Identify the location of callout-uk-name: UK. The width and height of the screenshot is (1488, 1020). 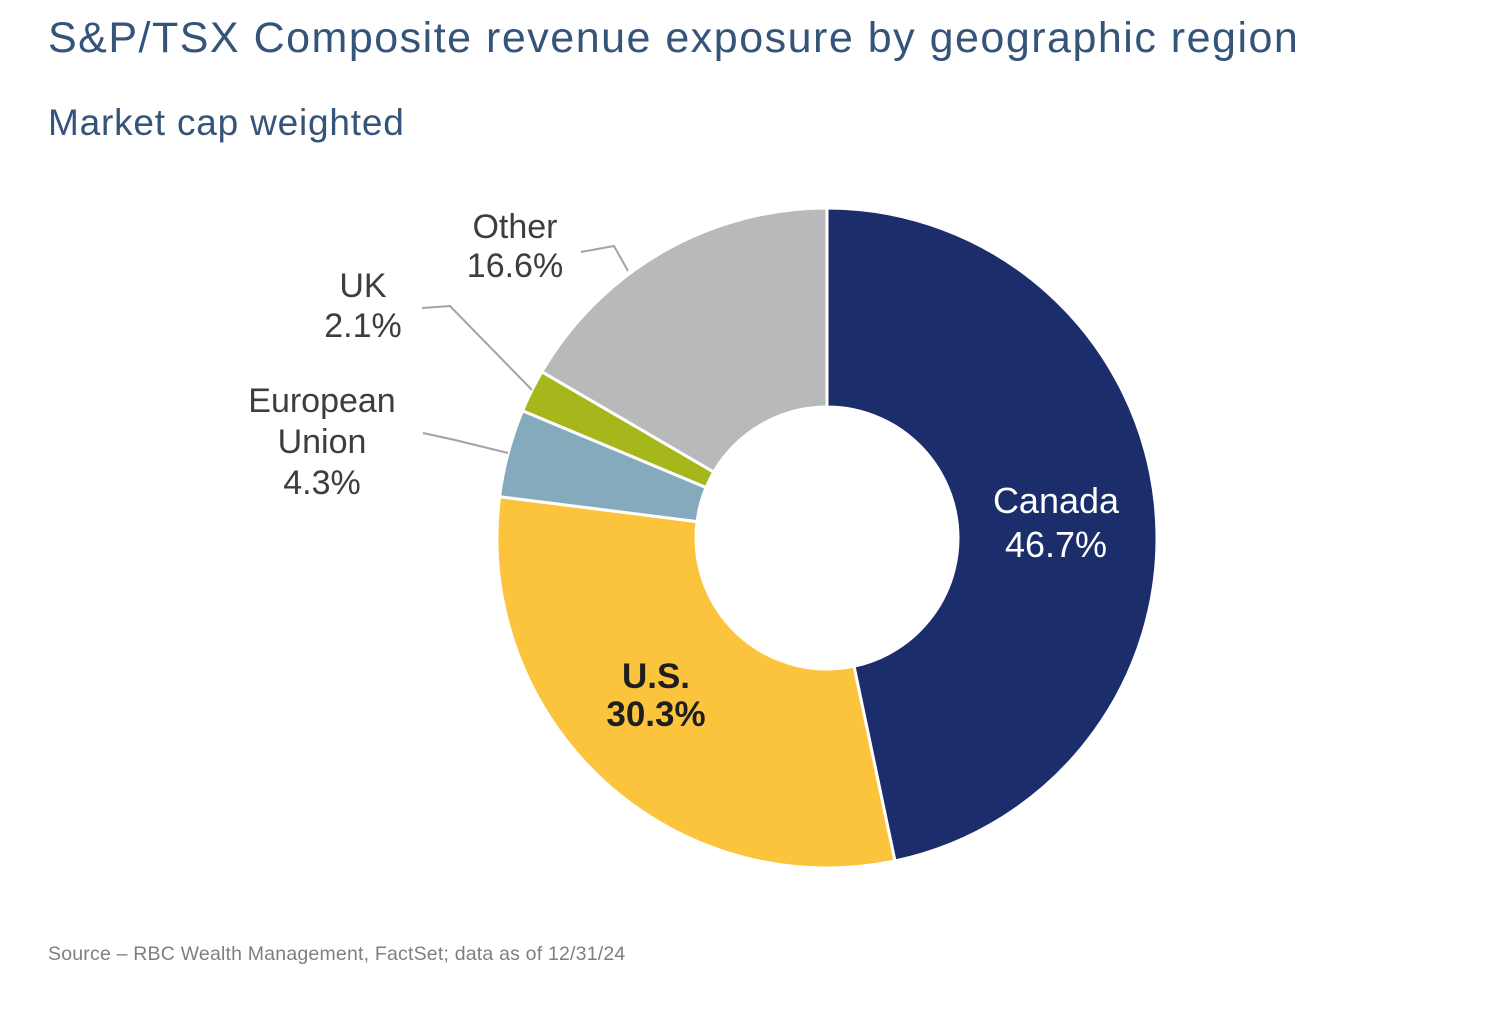
(363, 286).